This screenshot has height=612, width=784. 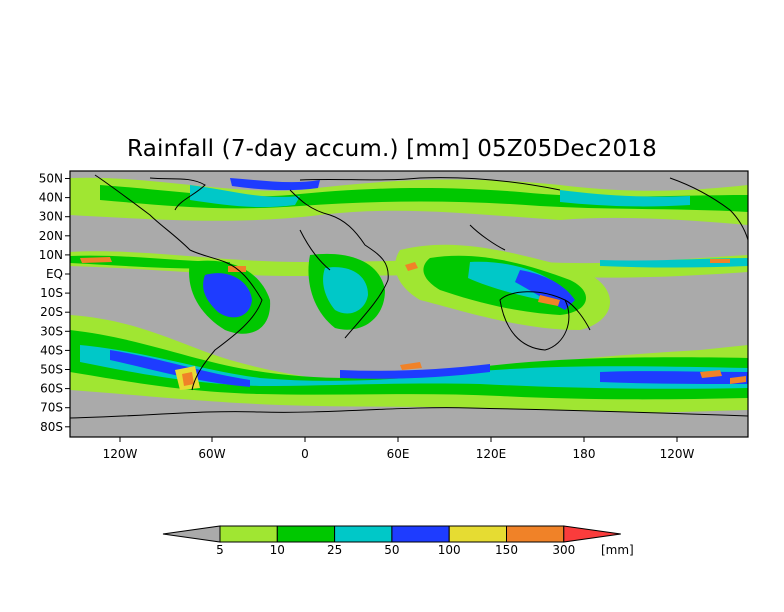 What do you see at coordinates (191, 534) in the screenshot?
I see `colorbar-low-arrow` at bounding box center [191, 534].